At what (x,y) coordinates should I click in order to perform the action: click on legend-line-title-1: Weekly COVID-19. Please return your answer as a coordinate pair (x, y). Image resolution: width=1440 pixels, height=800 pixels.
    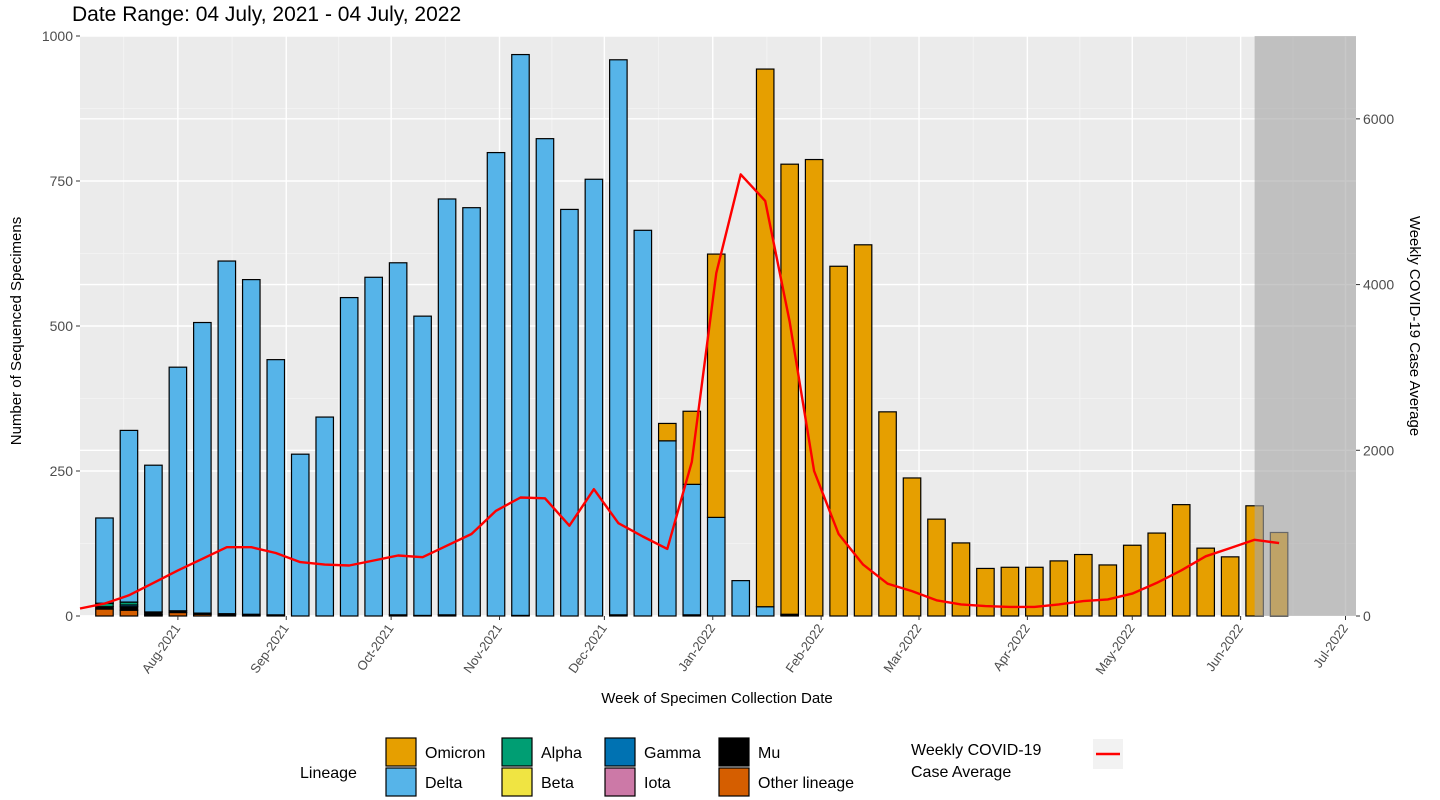
    Looking at the image, I should click on (976, 750).